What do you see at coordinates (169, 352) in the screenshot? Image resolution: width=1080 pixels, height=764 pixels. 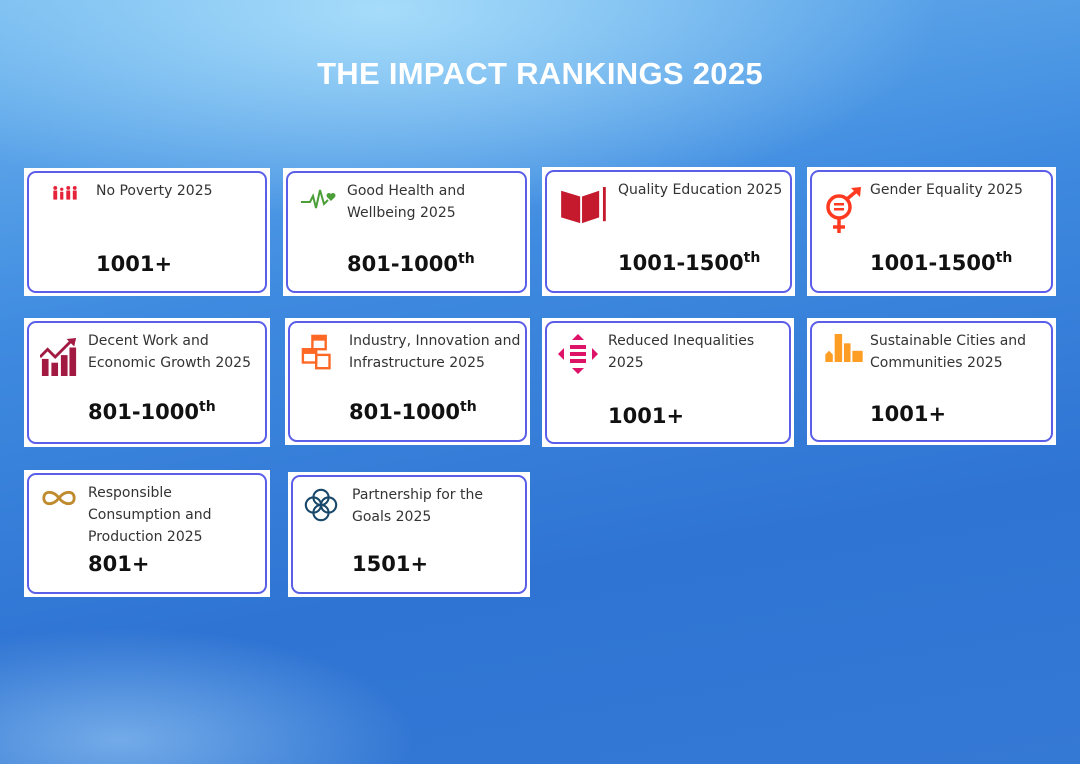 I see `card-label: Decent Work and Economic Growth 2025` at bounding box center [169, 352].